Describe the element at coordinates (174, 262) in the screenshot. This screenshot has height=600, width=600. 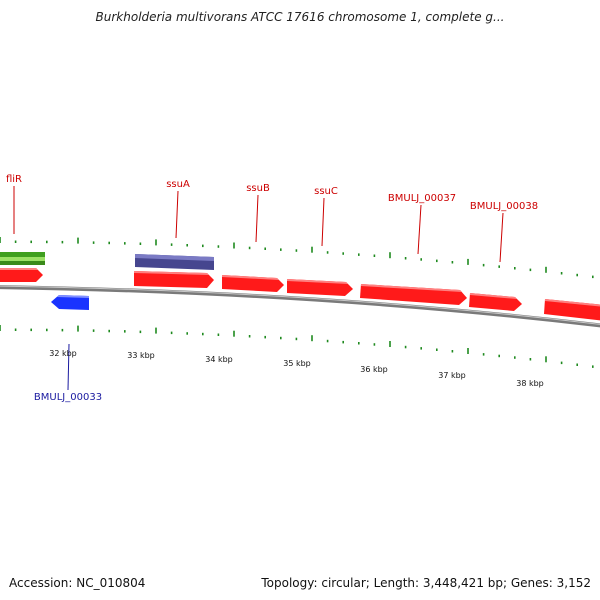
I see `feature-block-ssuA` at that location.